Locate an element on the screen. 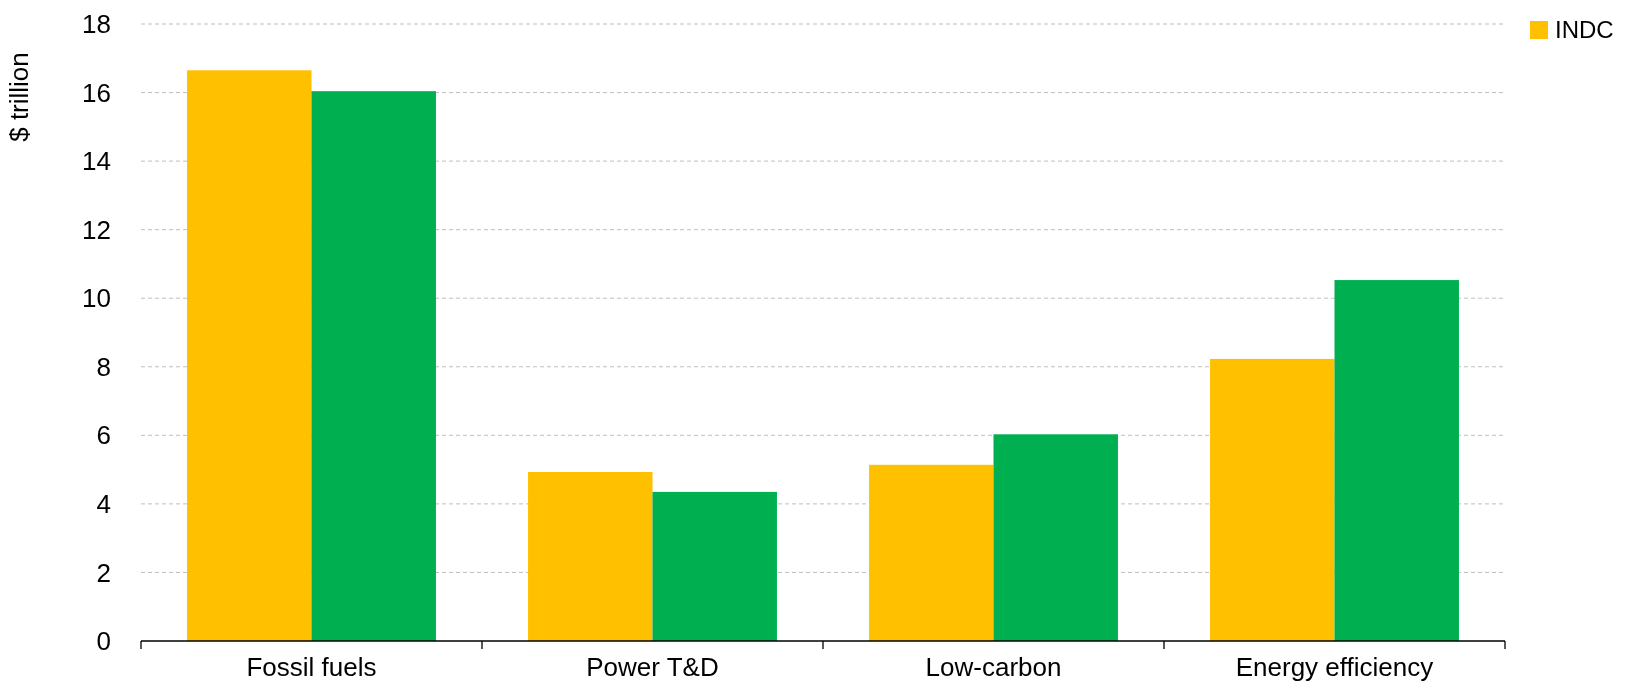 The height and width of the screenshot is (697, 1645). y-tick-label: 14 is located at coordinates (96, 161).